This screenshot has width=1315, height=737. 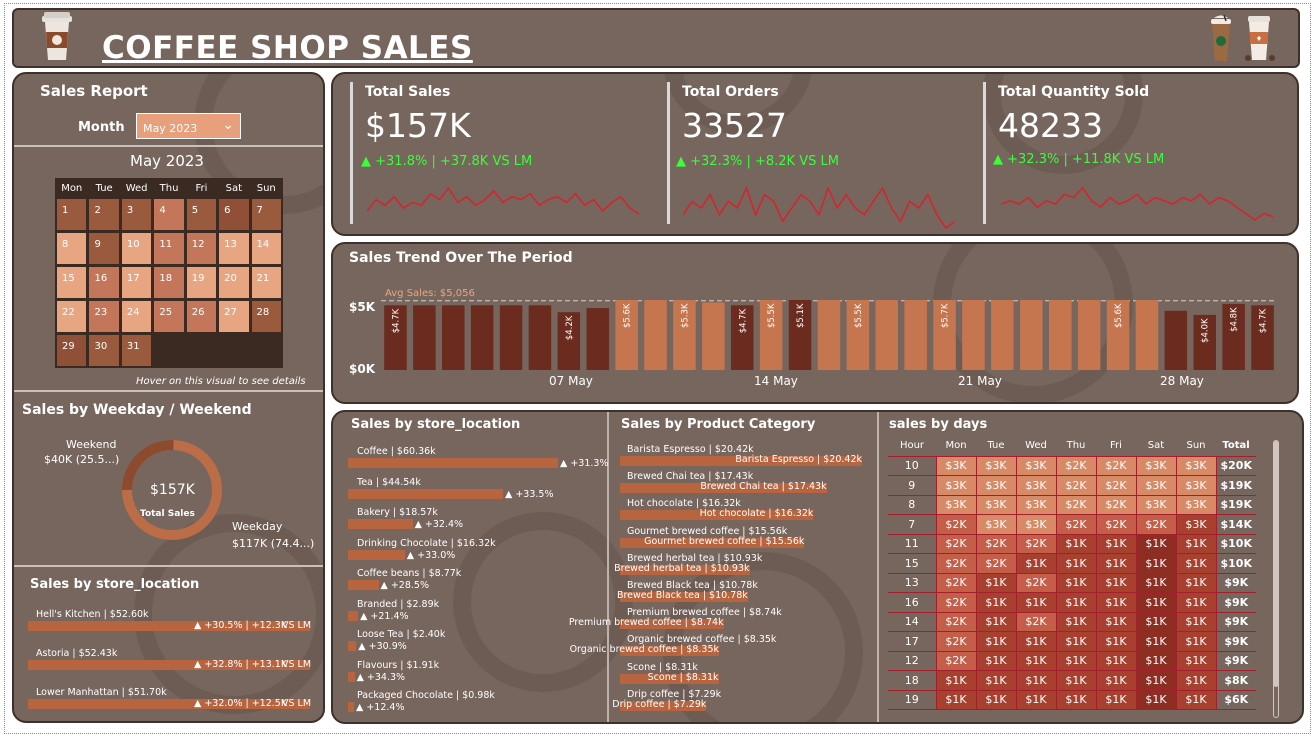 What do you see at coordinates (136, 248) in the screenshot?
I see `calendar-day-cell: 10` at bounding box center [136, 248].